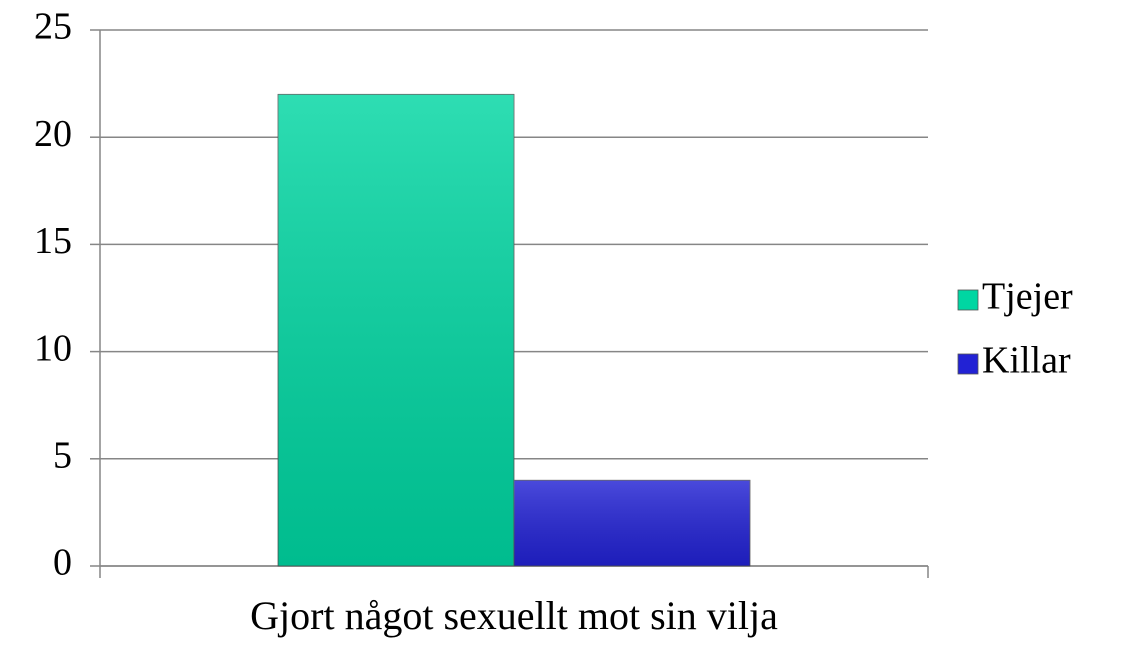 Image resolution: width=1128 pixels, height=646 pixels. Describe the element at coordinates (632, 523) in the screenshot. I see `bar` at that location.